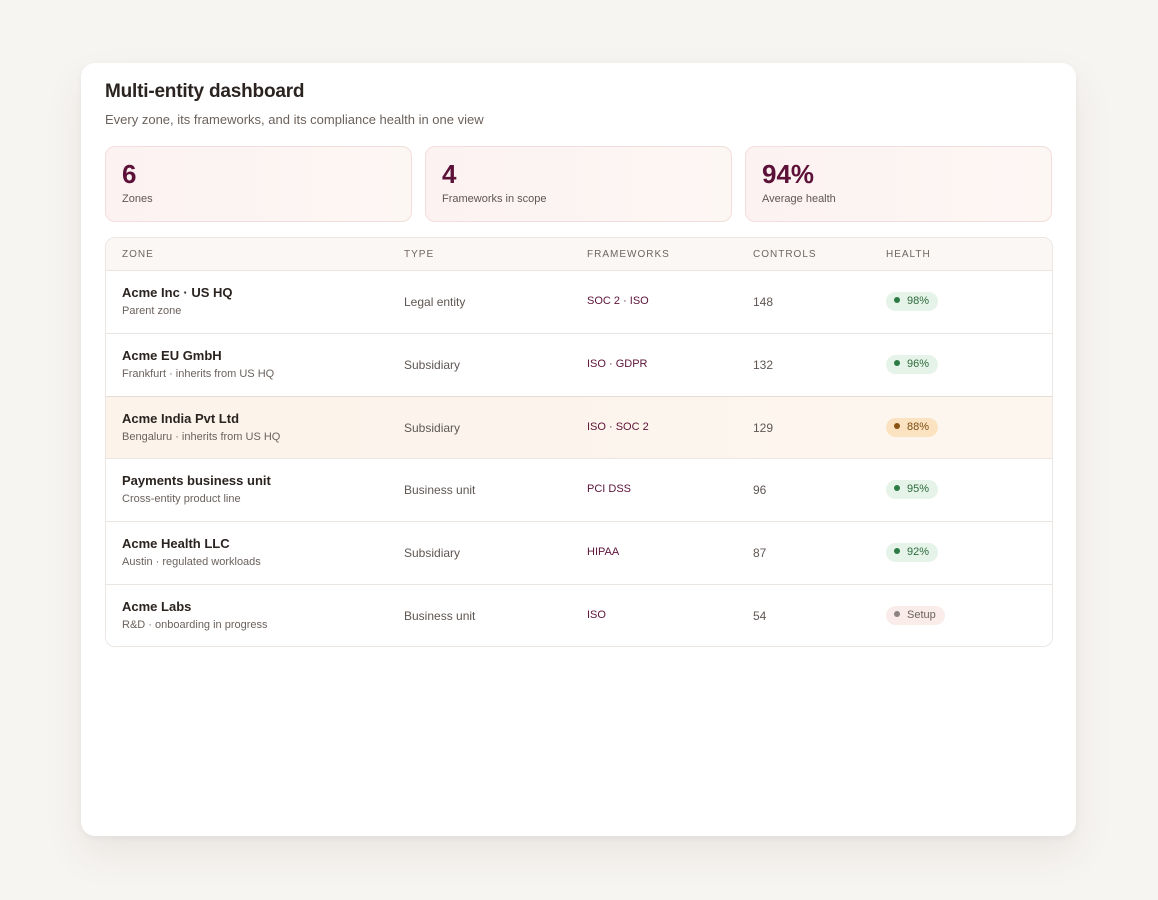  Describe the element at coordinates (921, 615) in the screenshot. I see `health-value: Setup` at that location.